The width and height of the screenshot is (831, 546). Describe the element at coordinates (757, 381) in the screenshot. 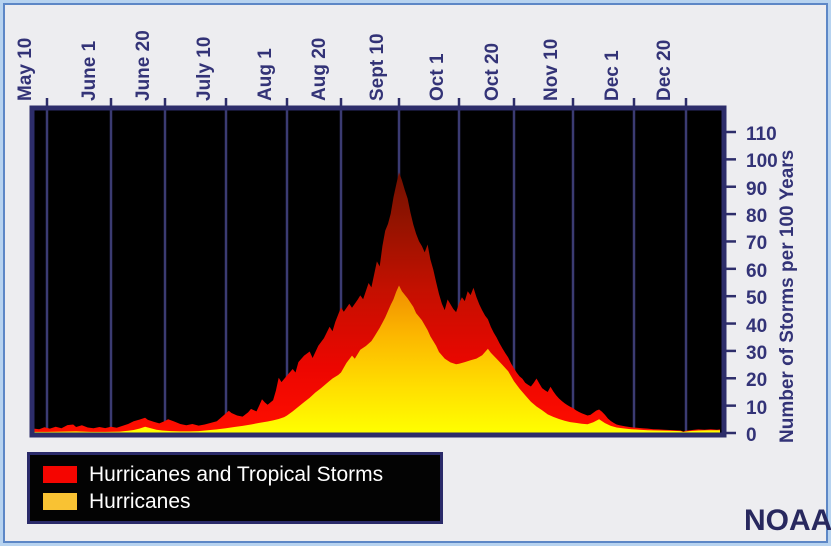

I see `y-axis-label-20: 20` at that location.